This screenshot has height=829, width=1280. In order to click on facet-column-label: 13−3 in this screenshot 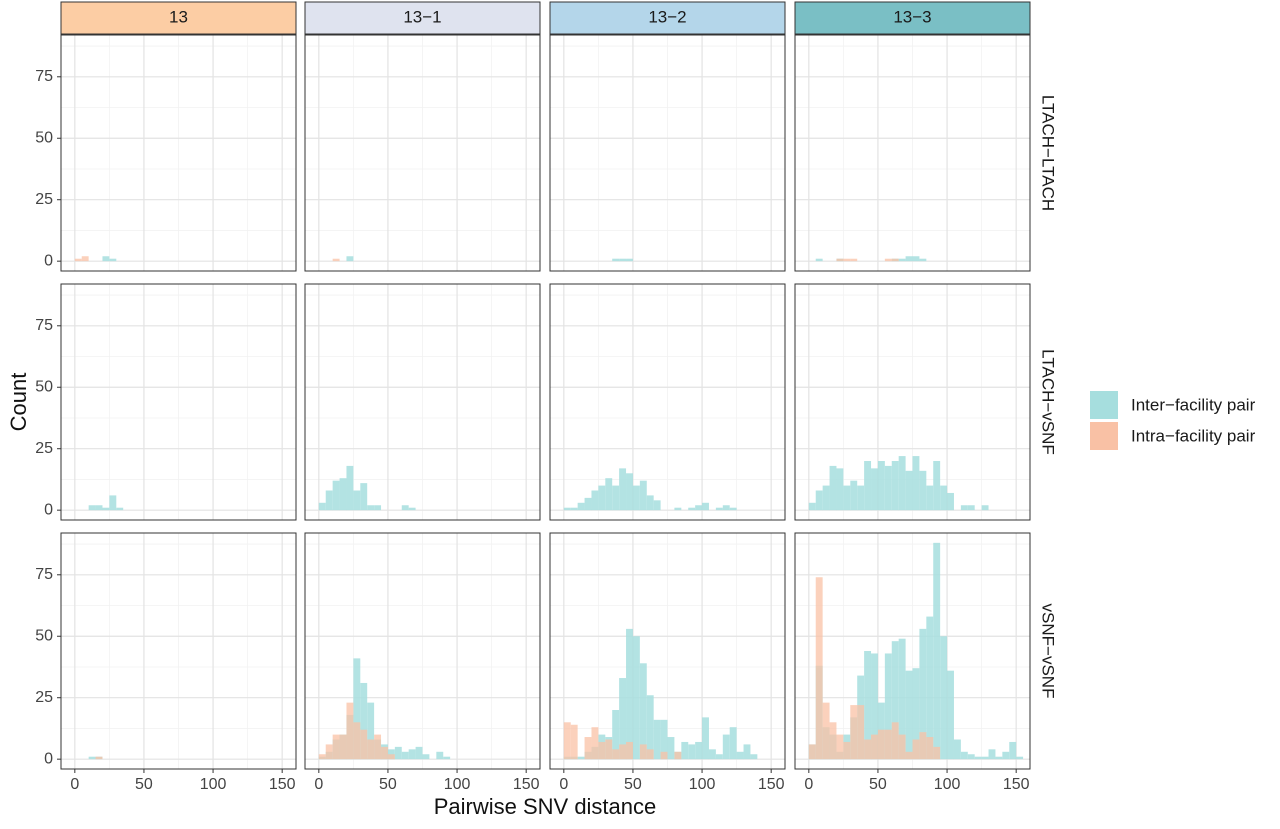, I will do `click(912, 16)`.